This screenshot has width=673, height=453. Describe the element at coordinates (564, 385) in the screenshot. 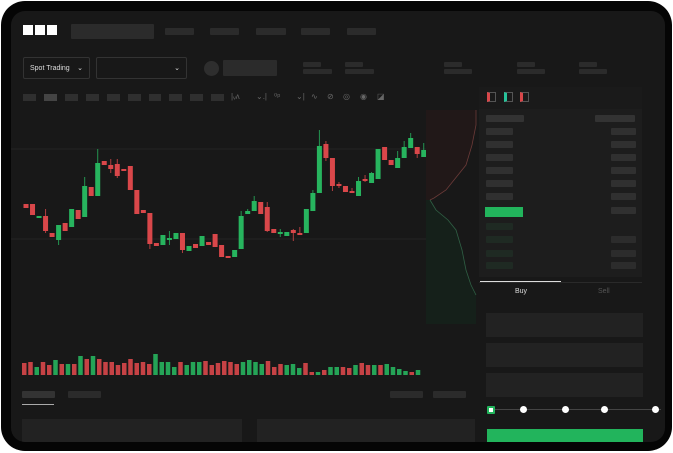

I see `total-input` at that location.